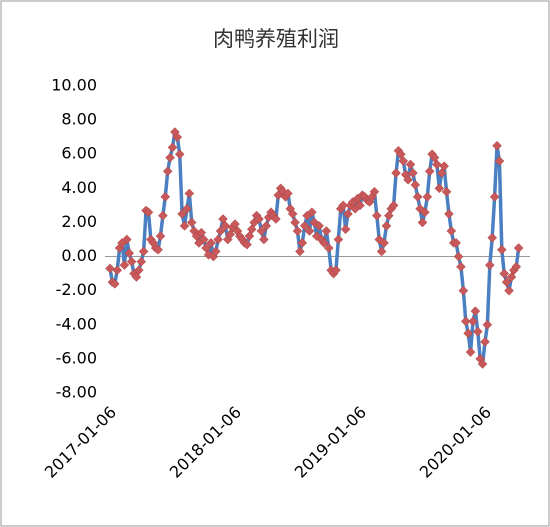  I want to click on y-tick-label: -8.00, so click(76, 392).